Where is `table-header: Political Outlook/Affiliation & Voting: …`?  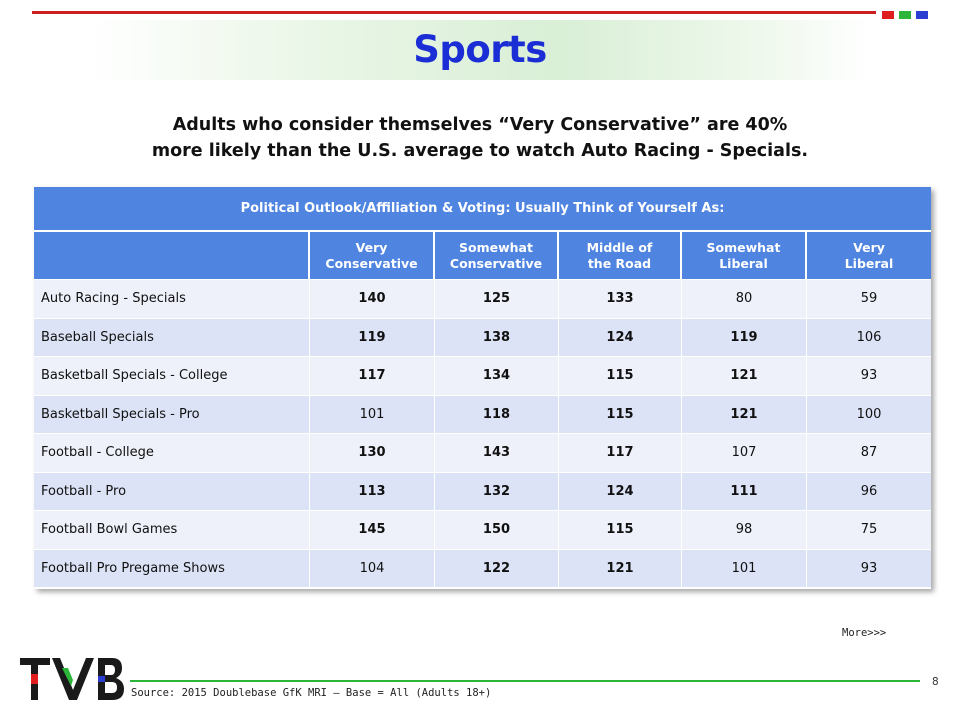 table-header: Political Outlook/Affiliation & Voting: … is located at coordinates (482, 209).